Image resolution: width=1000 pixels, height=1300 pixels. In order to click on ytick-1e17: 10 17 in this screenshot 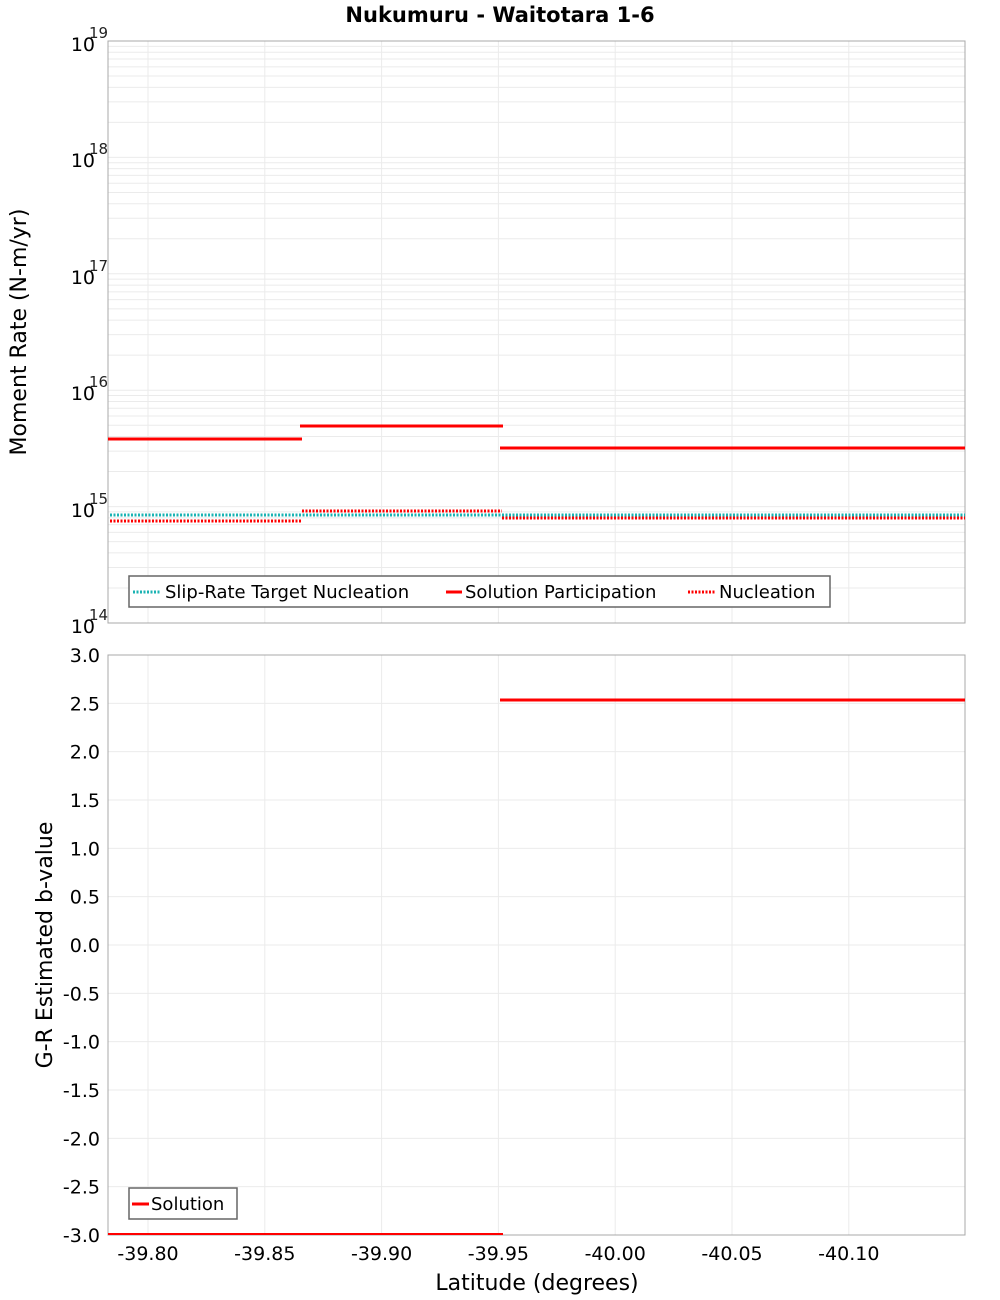, I will do `click(89, 273)`.